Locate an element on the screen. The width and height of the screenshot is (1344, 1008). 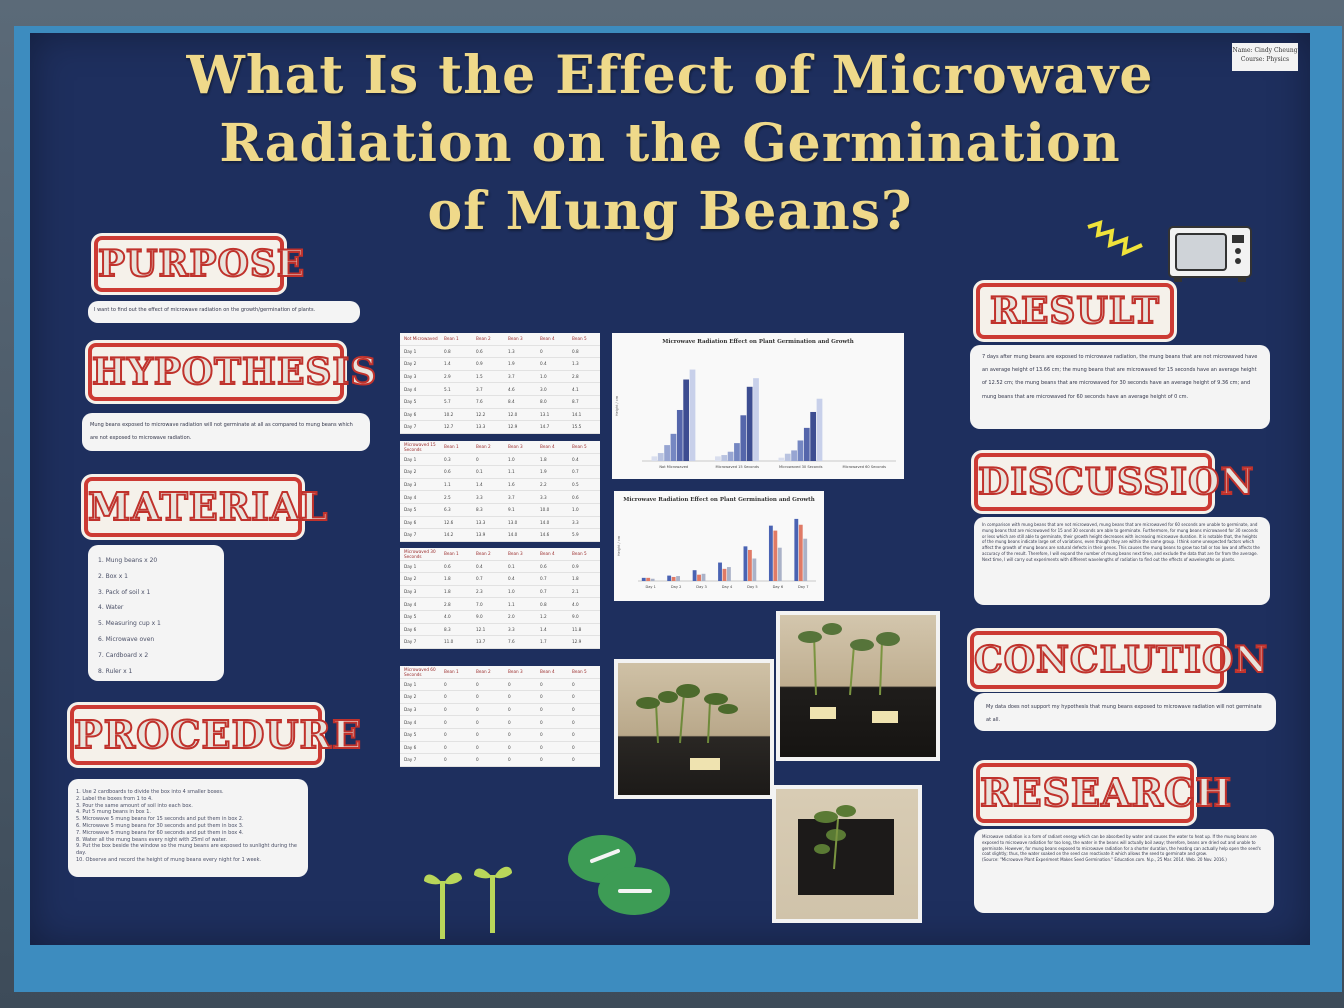
table-cell: 12.0 is located at coordinates (520, 415).